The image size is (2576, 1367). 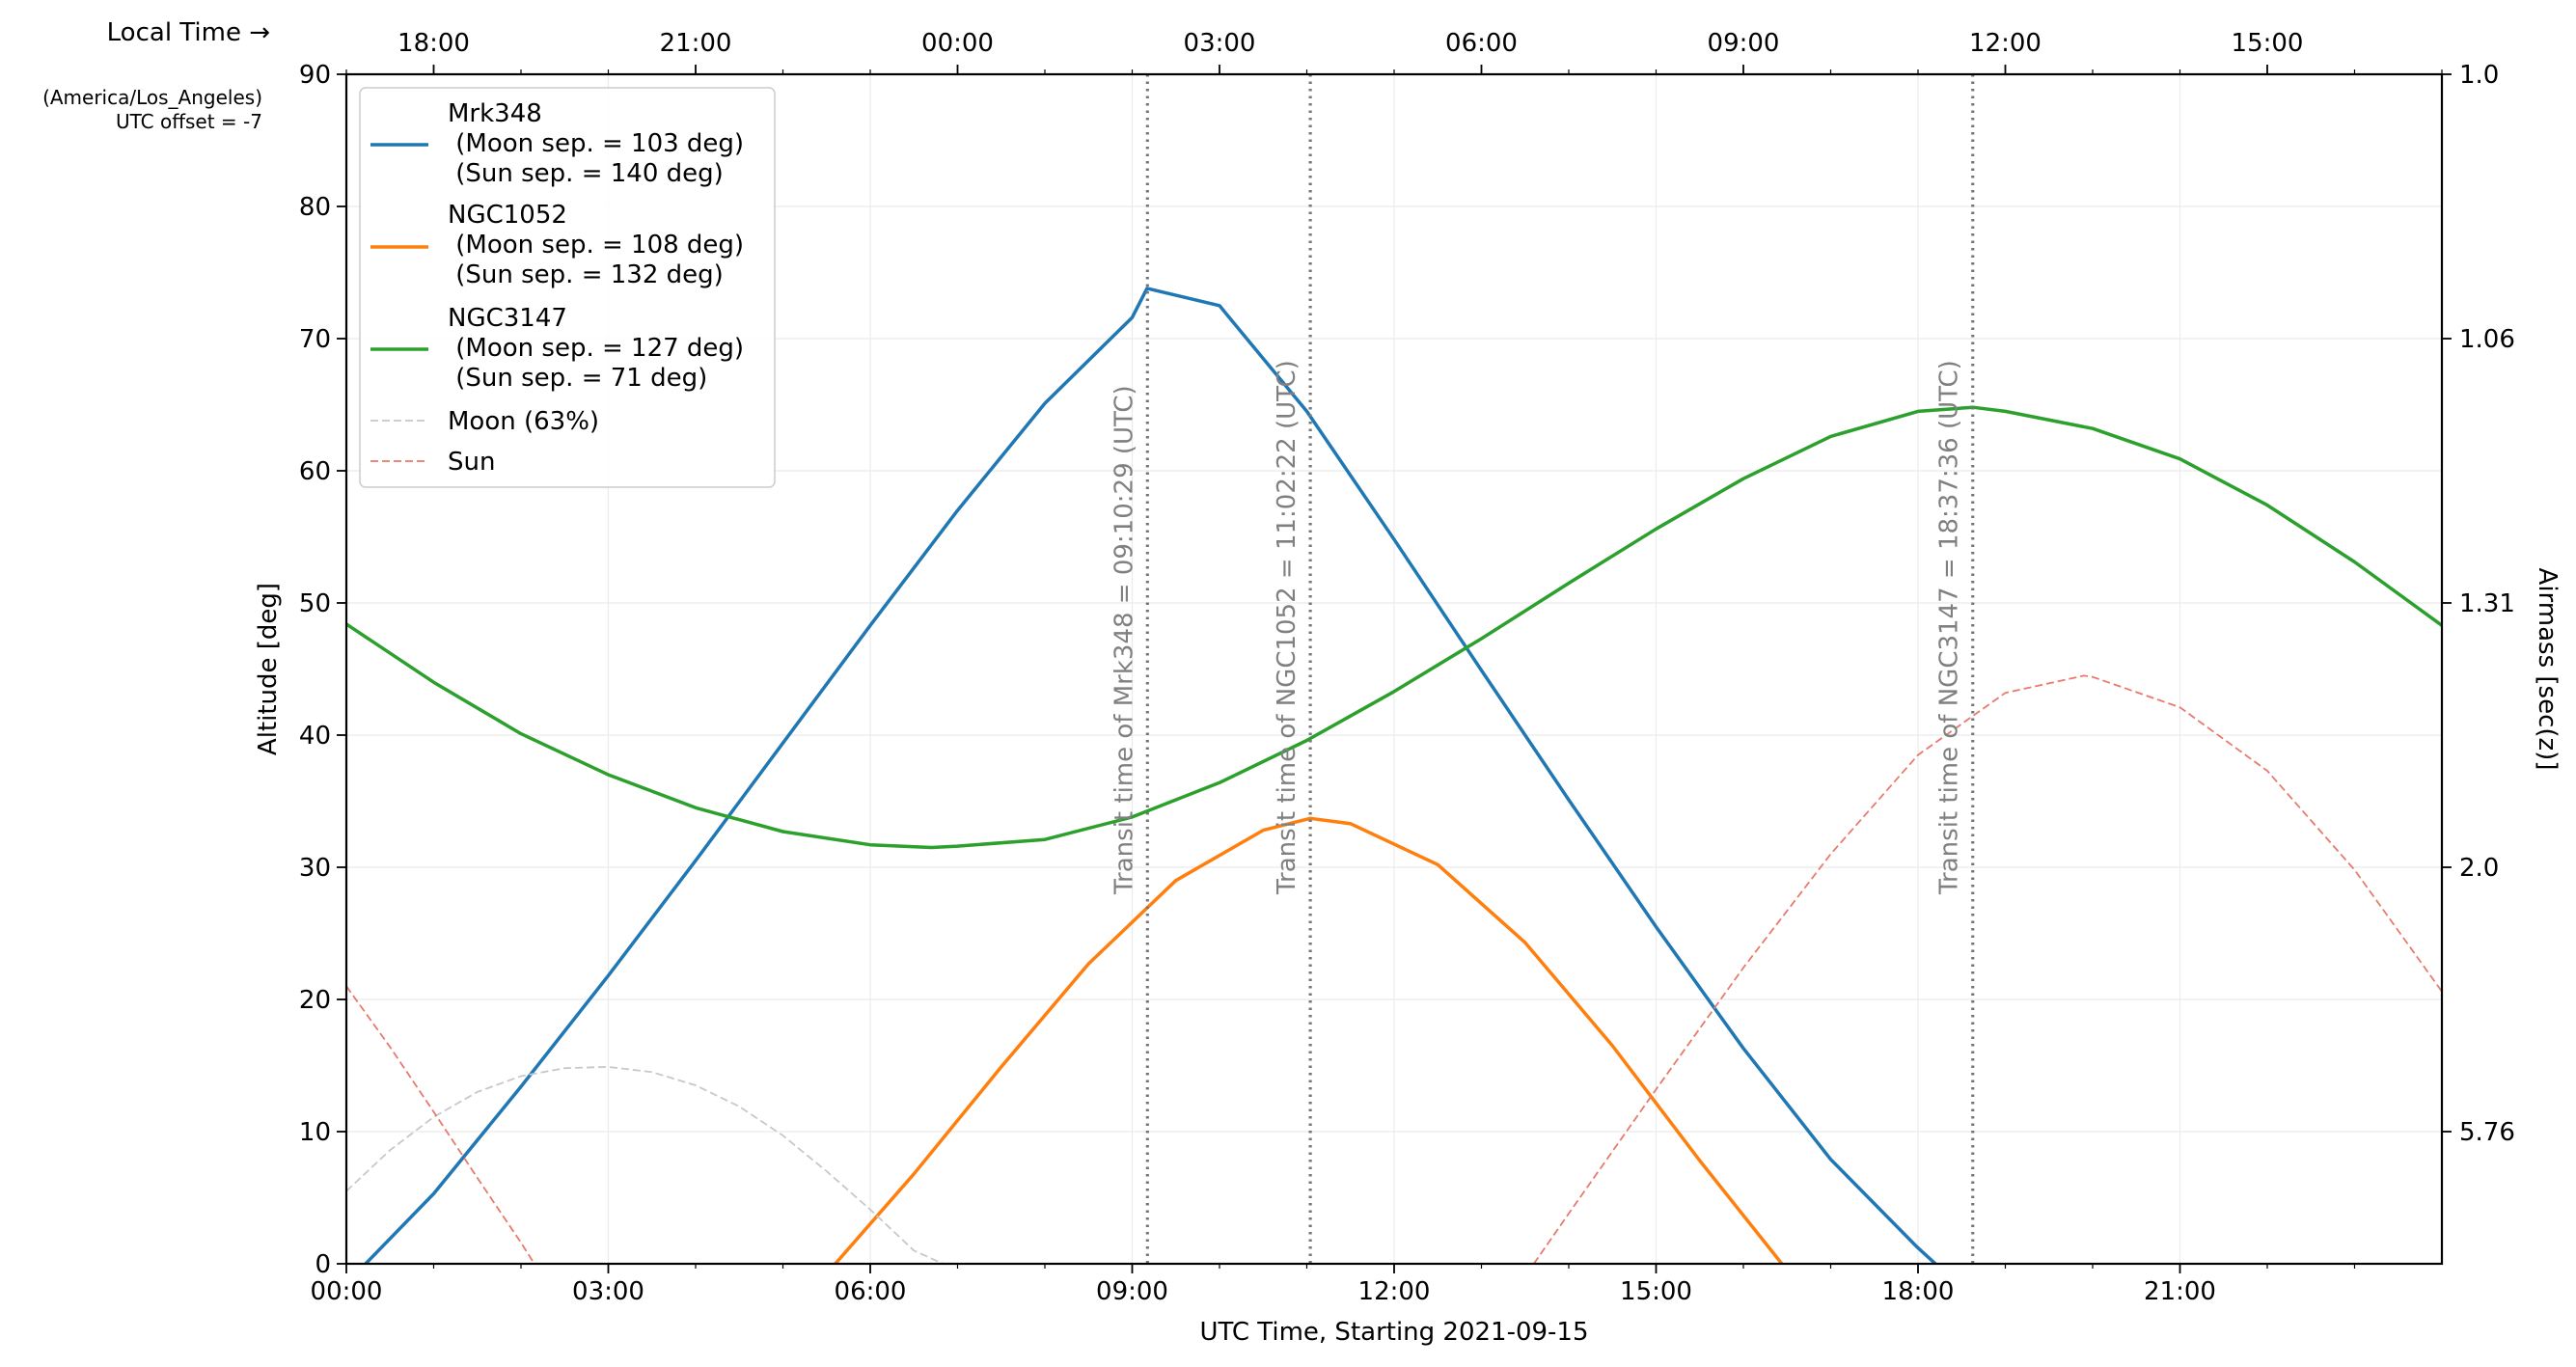 What do you see at coordinates (578, 378) in the screenshot?
I see `legend-line: (Sun sep. = 71 deg)` at bounding box center [578, 378].